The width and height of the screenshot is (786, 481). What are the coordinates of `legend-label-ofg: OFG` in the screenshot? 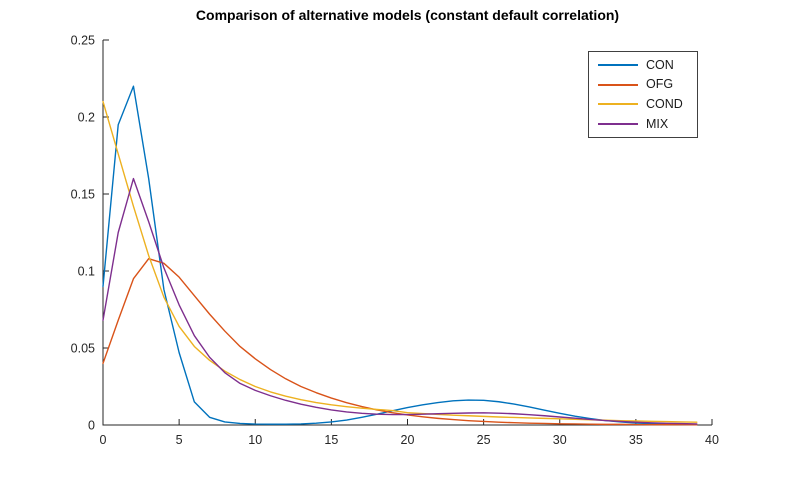 It's located at (660, 84).